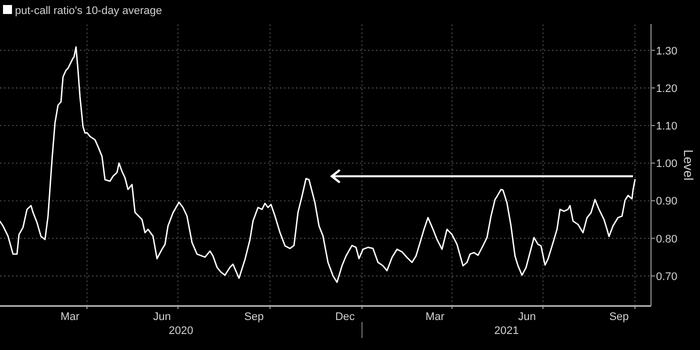 The height and width of the screenshot is (350, 700). What do you see at coordinates (667, 126) in the screenshot?
I see `y-tick-label: 1.10` at bounding box center [667, 126].